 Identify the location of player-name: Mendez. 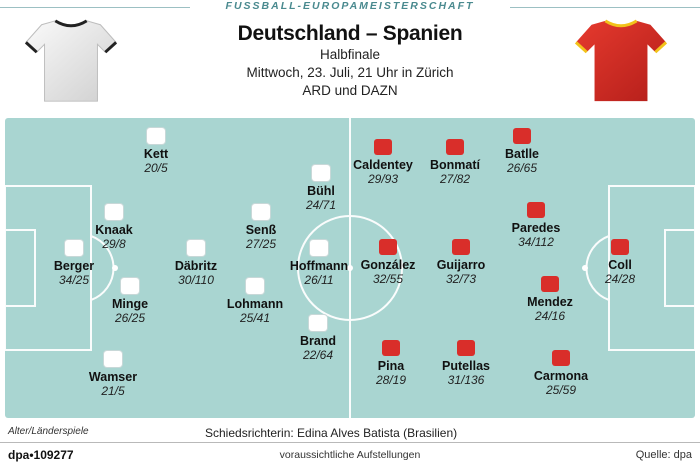
(550, 302).